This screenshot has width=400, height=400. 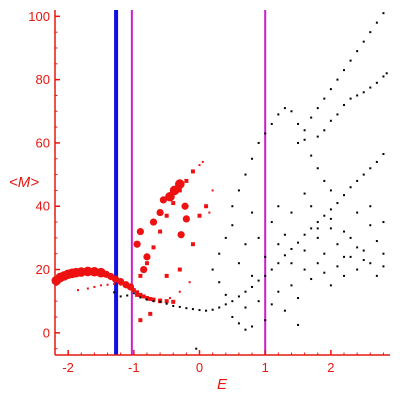 What do you see at coordinates (39, 16) in the screenshot?
I see `y-tick-label-5: 100` at bounding box center [39, 16].